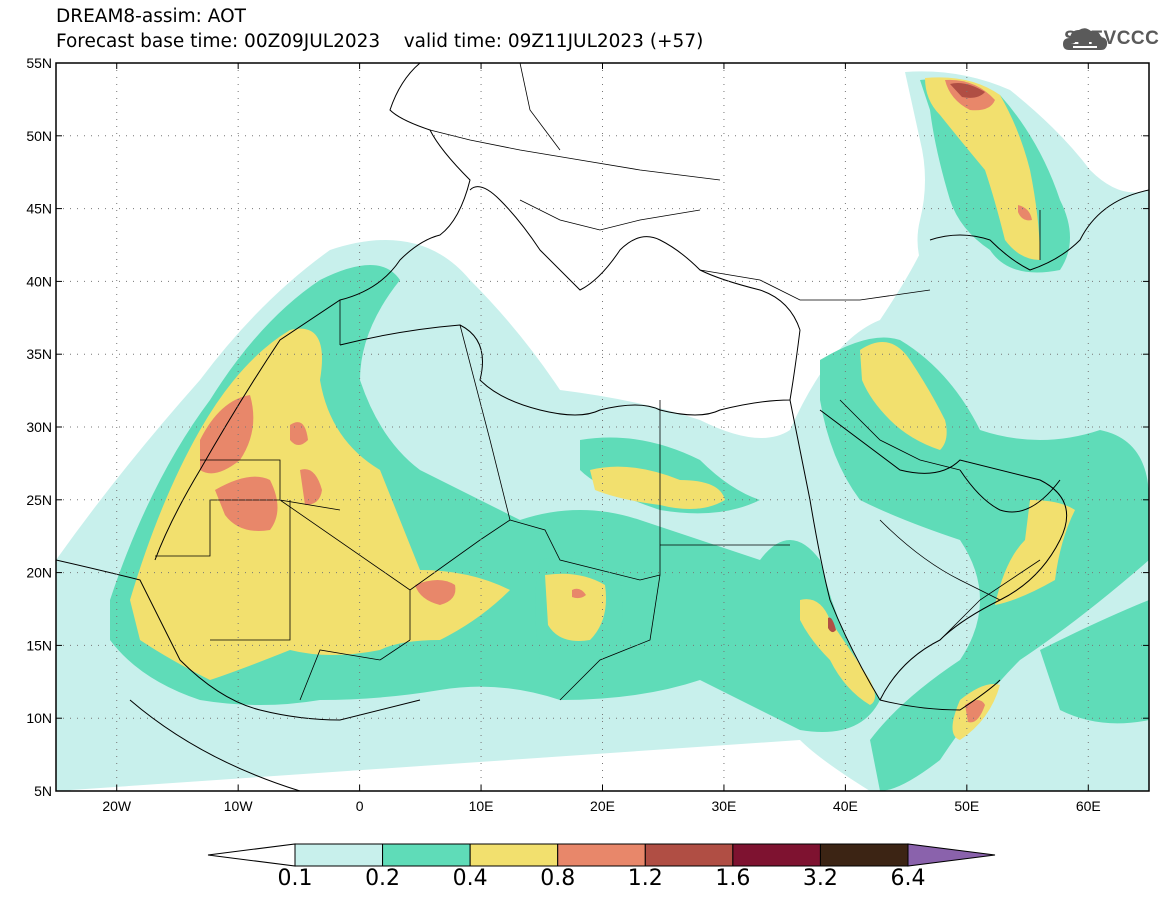  Describe the element at coordinates (645, 878) in the screenshot. I see `colorbar-tick-label: 1.2` at that location.